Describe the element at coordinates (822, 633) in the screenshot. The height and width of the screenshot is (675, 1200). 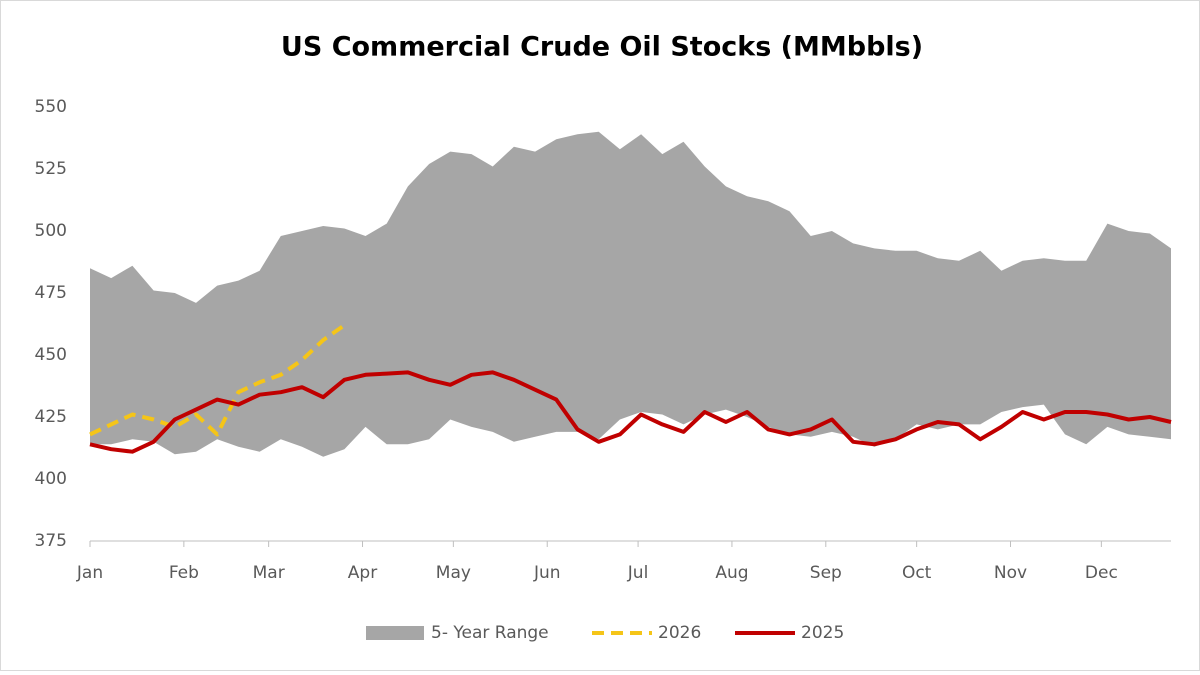
I see `legend-label: 2025` at that location.